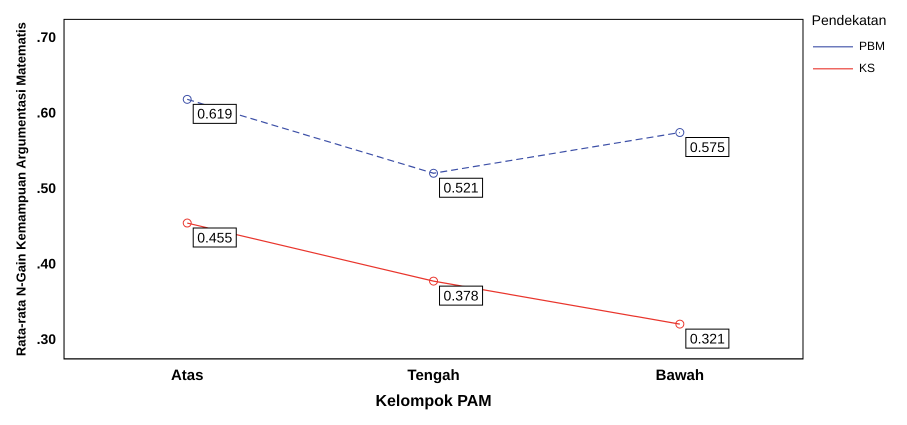 Image resolution: width=907 pixels, height=425 pixels. What do you see at coordinates (46, 112) in the screenshot?
I see `y-tick-label: .60` at bounding box center [46, 112].